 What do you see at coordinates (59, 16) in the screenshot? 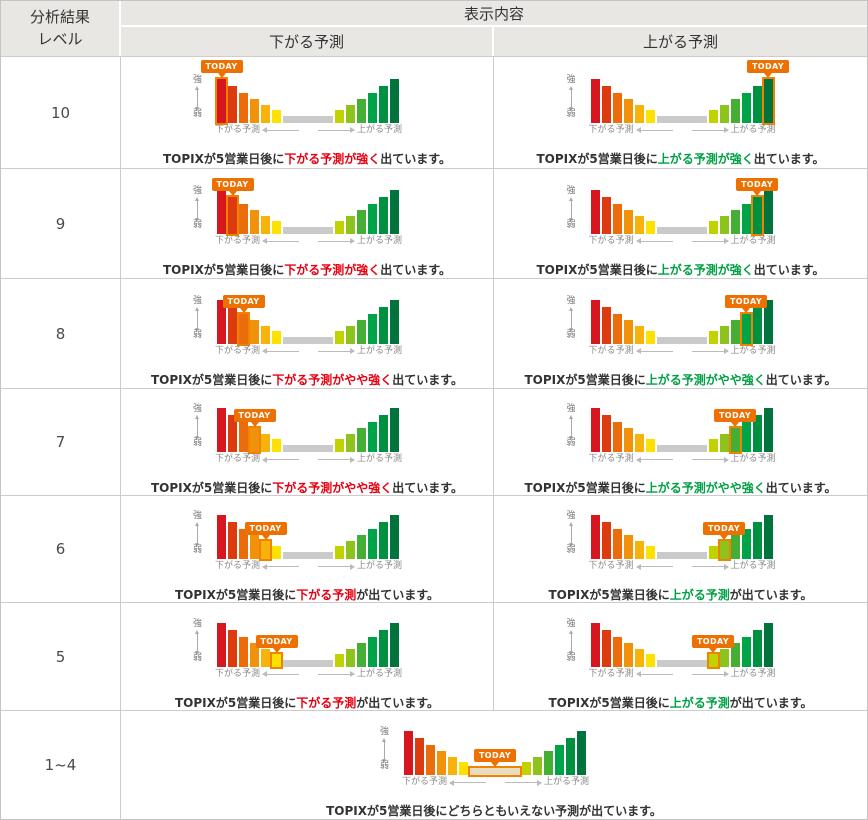
I see `level-header-line1: 分析結果` at bounding box center [59, 16].